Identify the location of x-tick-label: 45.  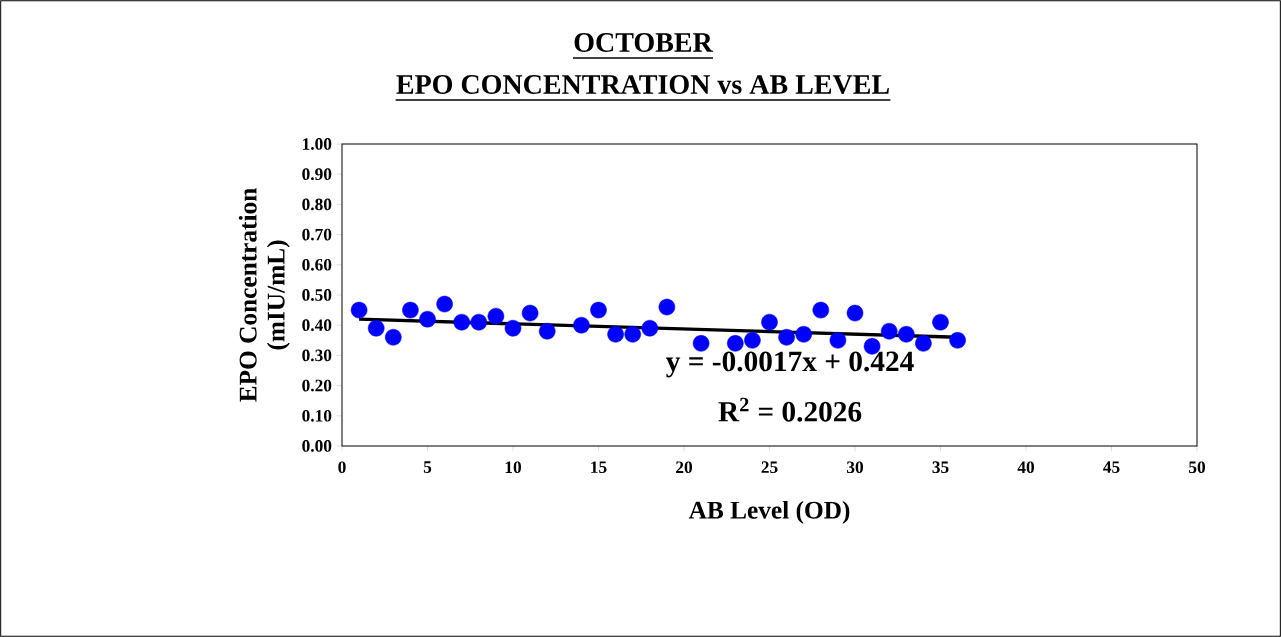
(1111, 467).